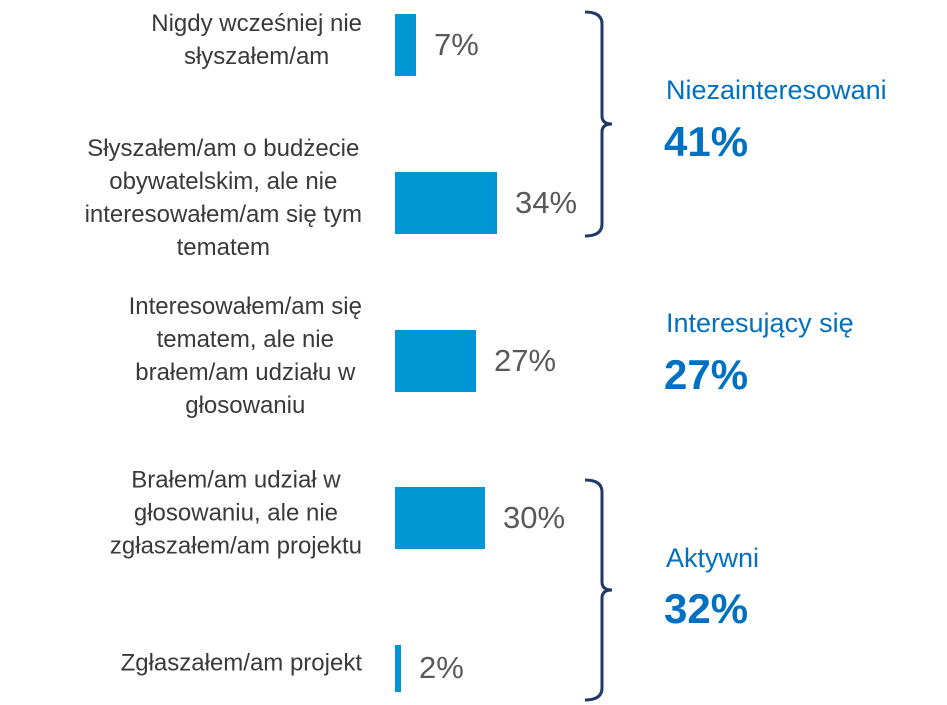  Describe the element at coordinates (706, 608) in the screenshot. I see `group-value: 32%` at that location.